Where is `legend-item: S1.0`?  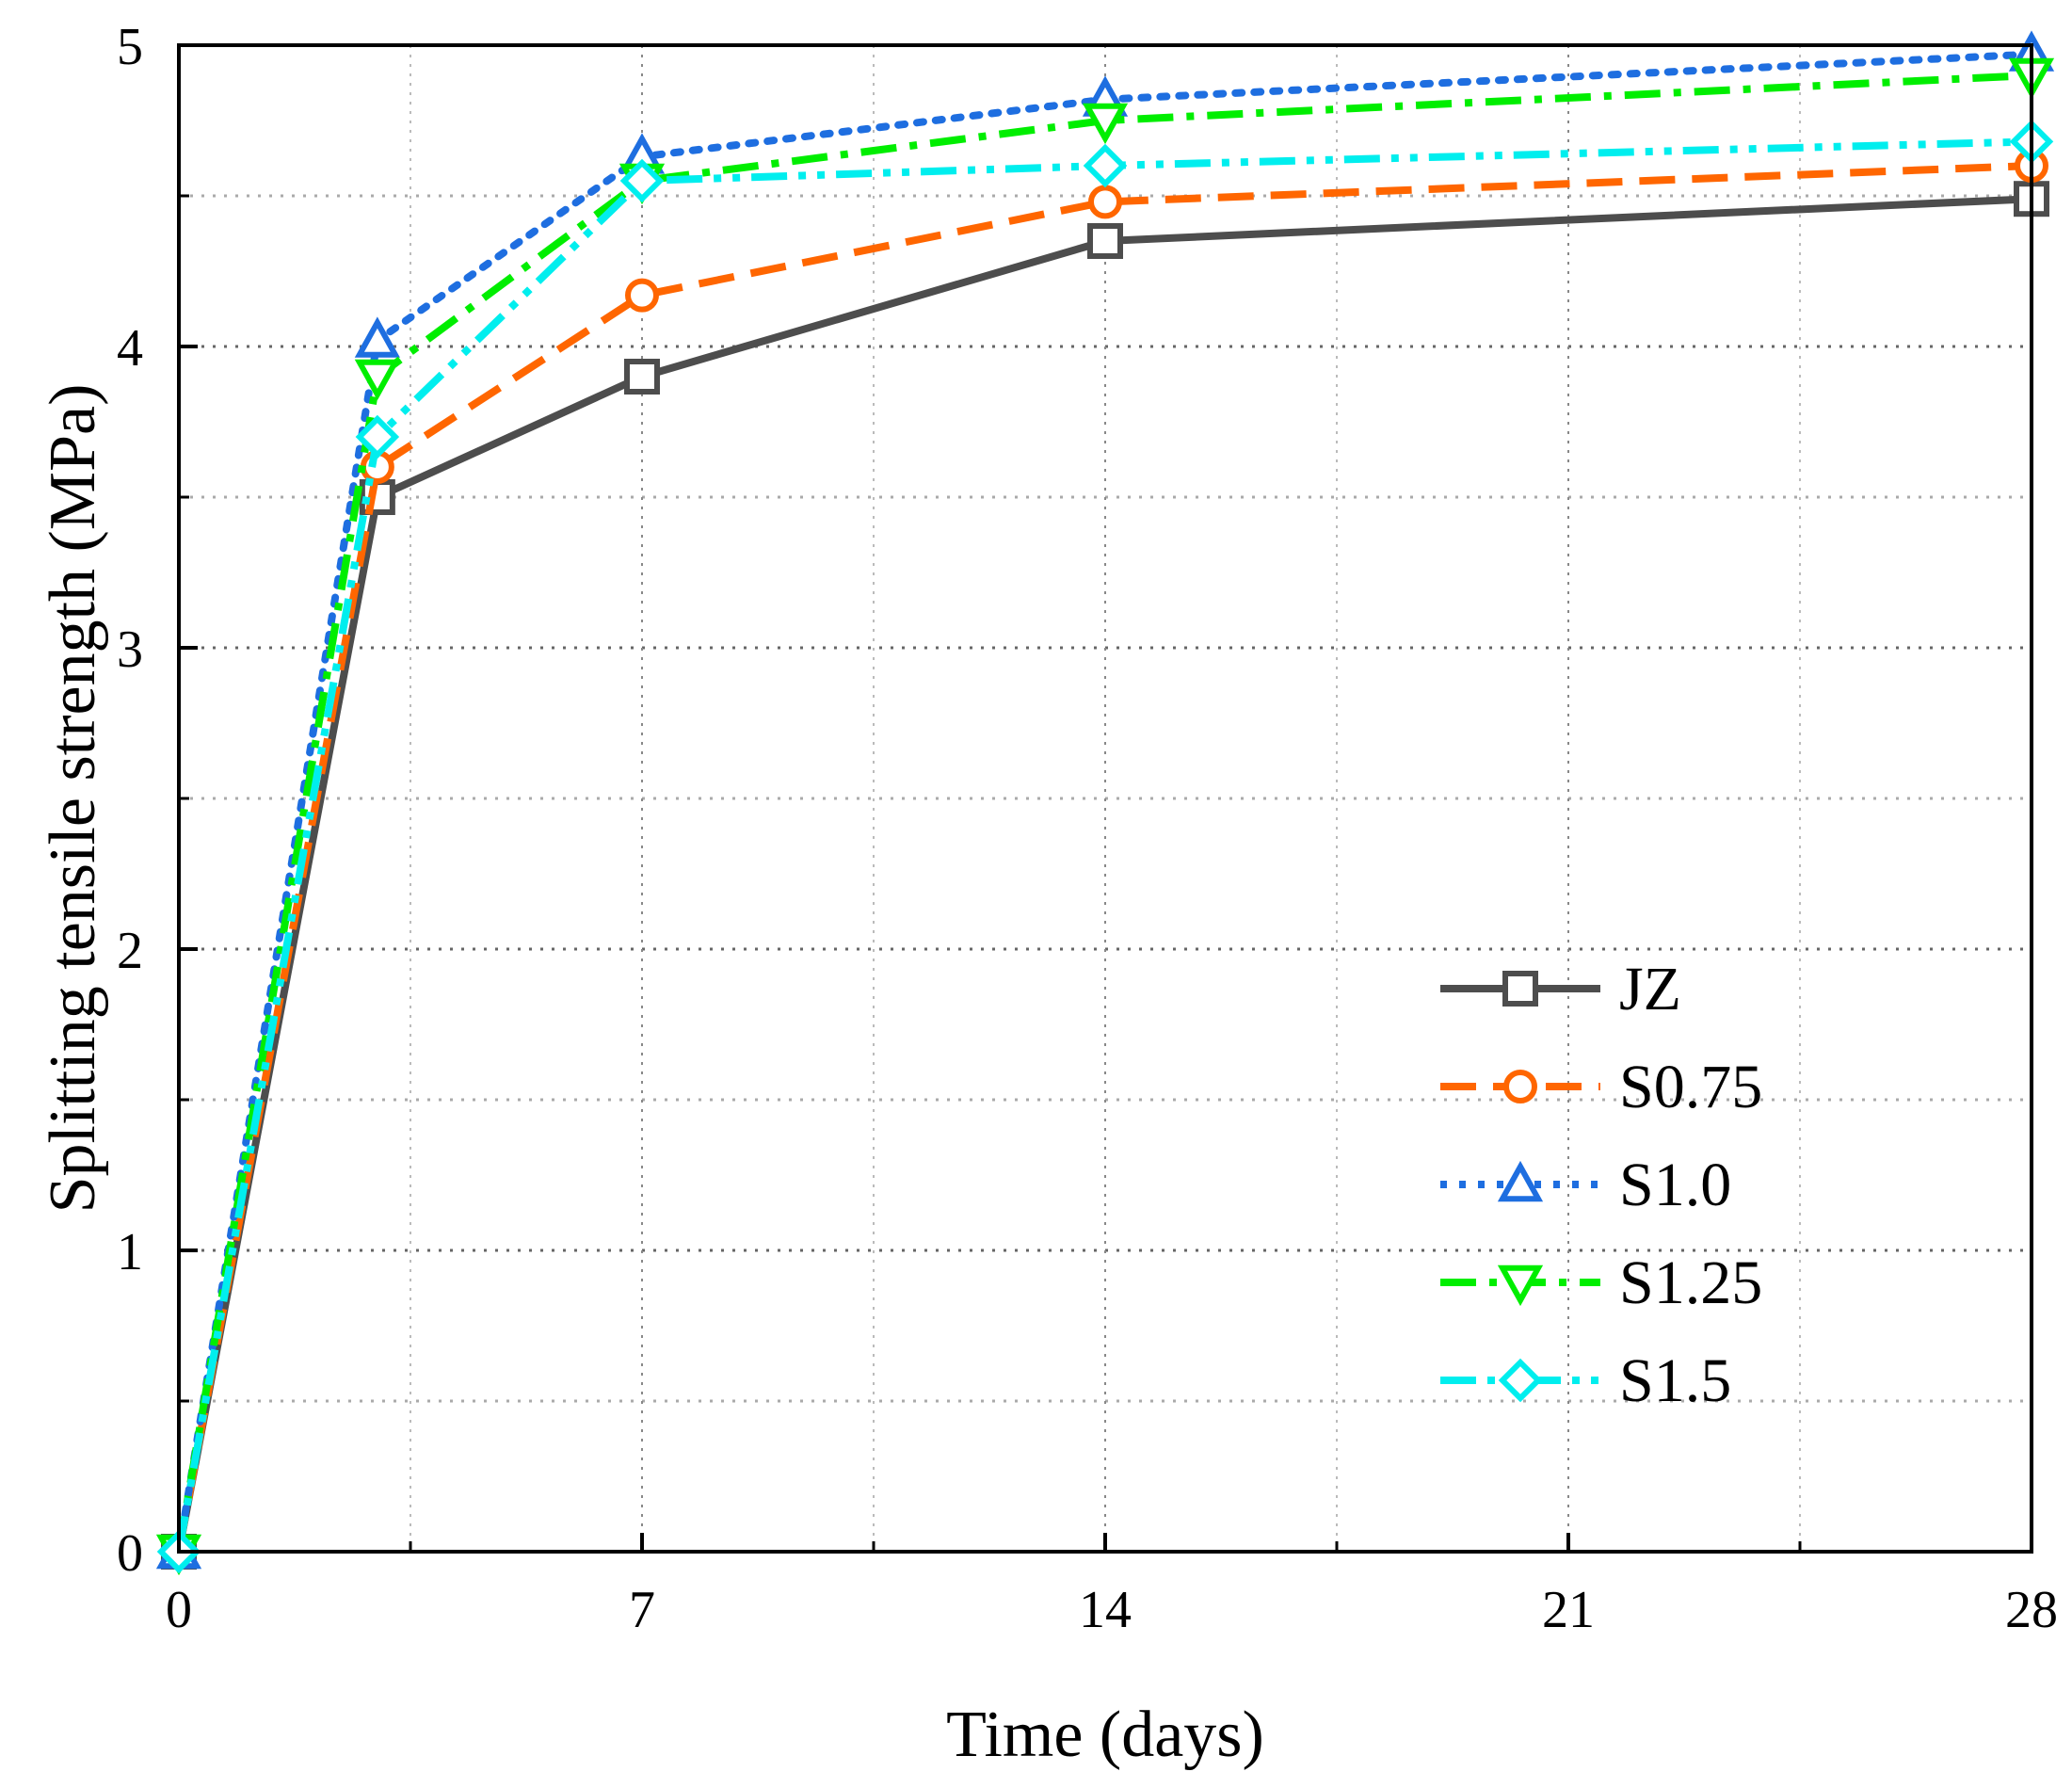
legend-item: S1.0 is located at coordinates (1585, 1185).